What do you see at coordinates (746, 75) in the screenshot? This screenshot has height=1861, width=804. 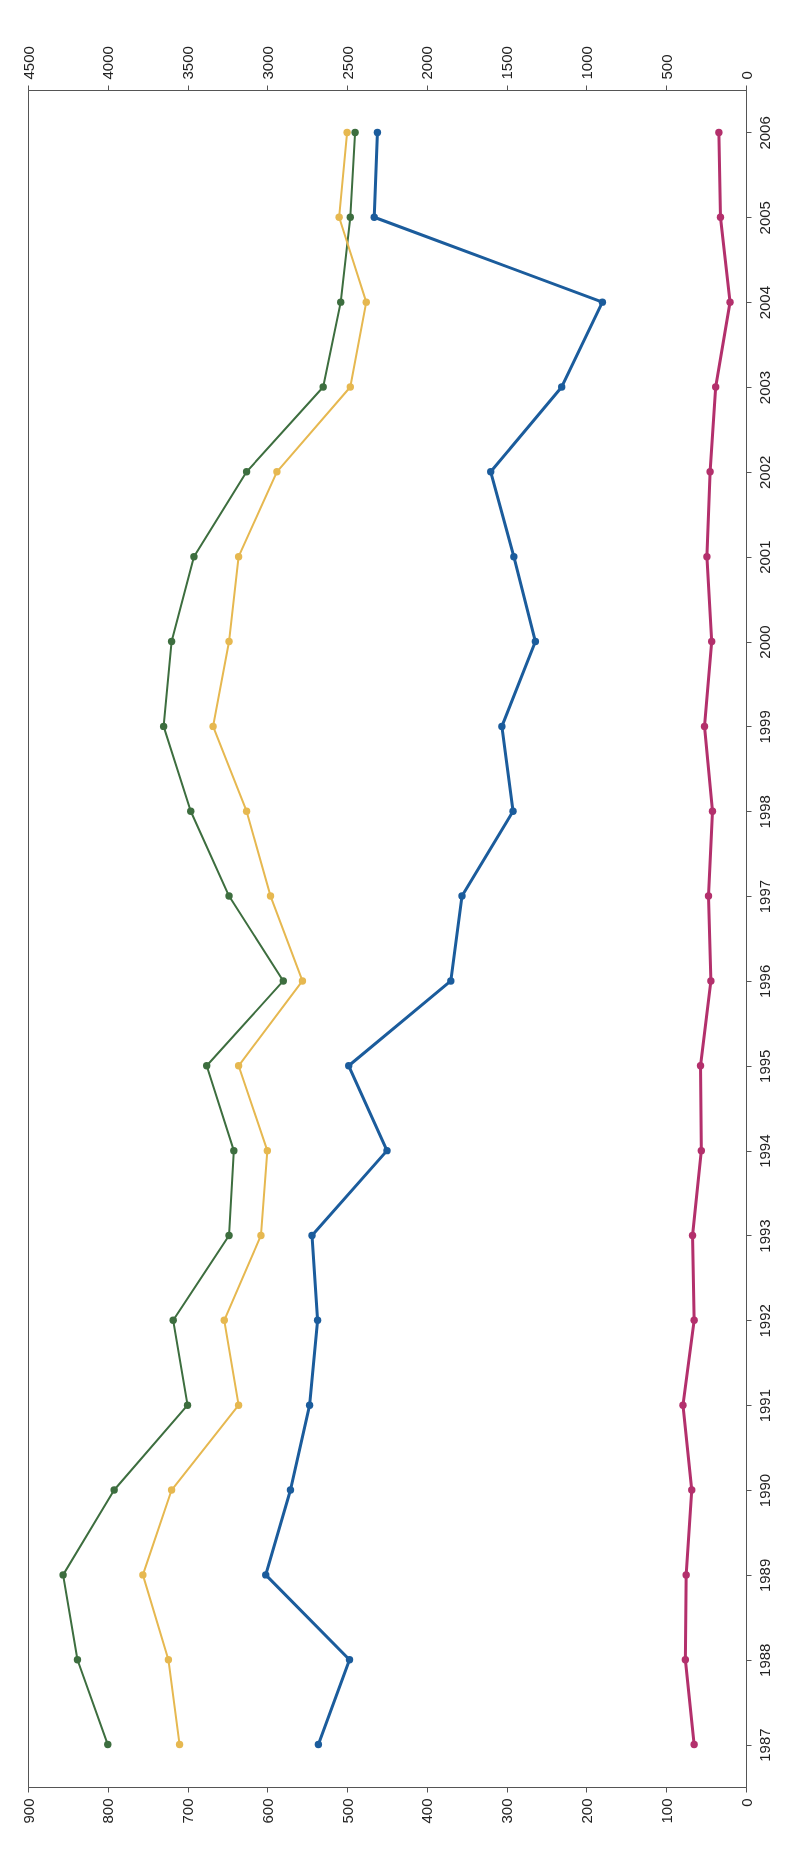 I see `x2-tick-label: 0` at bounding box center [746, 75].